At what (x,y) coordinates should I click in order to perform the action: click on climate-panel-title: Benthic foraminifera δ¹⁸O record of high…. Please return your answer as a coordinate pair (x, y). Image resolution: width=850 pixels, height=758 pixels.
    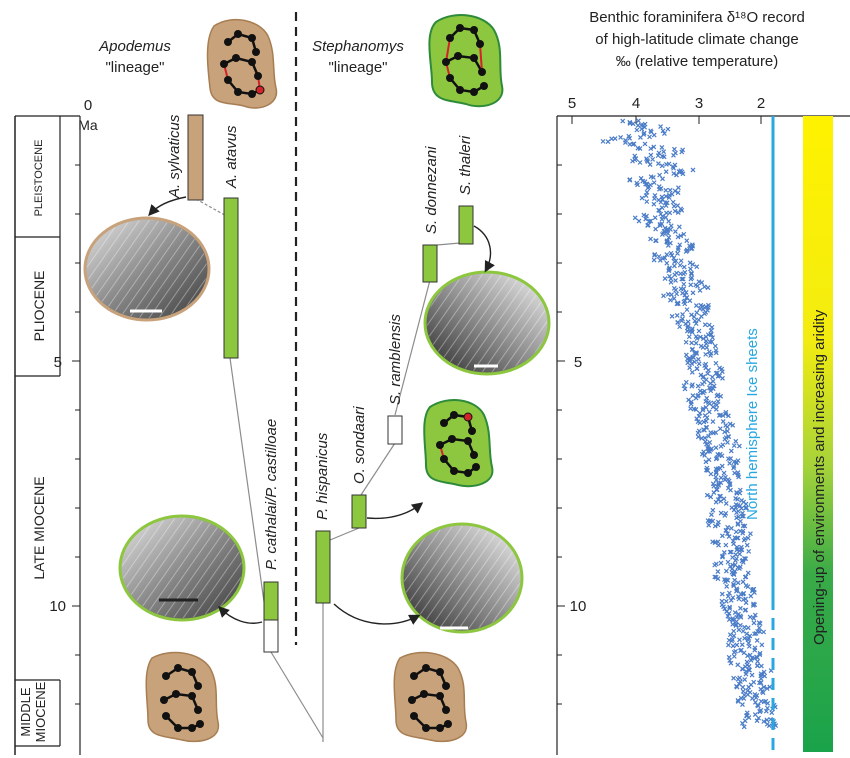
    Looking at the image, I should click on (697, 39).